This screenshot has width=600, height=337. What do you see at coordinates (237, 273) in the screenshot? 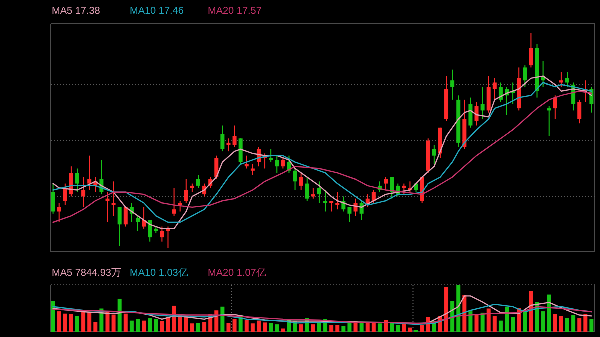
I see `legend-entry: MA20 1.07亿` at bounding box center [237, 273].